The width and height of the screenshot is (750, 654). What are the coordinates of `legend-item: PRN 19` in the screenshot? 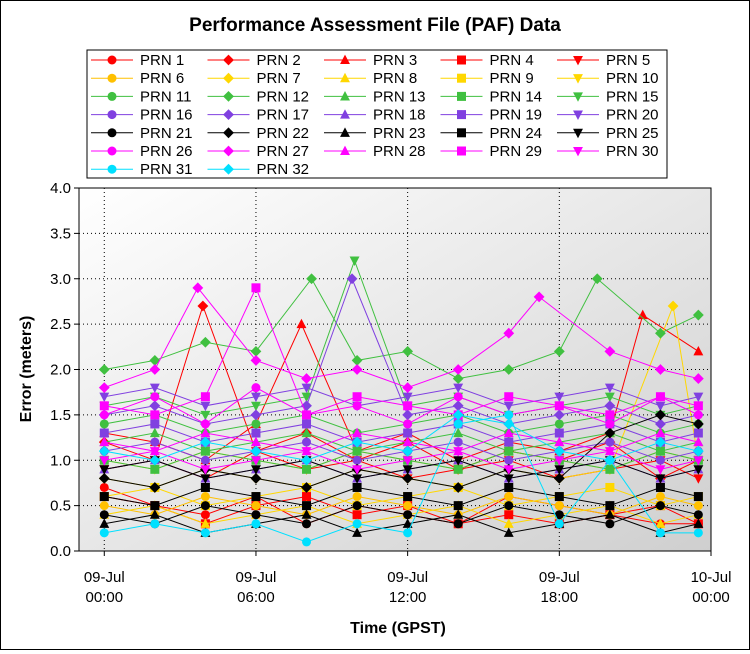 It's located at (491, 115).